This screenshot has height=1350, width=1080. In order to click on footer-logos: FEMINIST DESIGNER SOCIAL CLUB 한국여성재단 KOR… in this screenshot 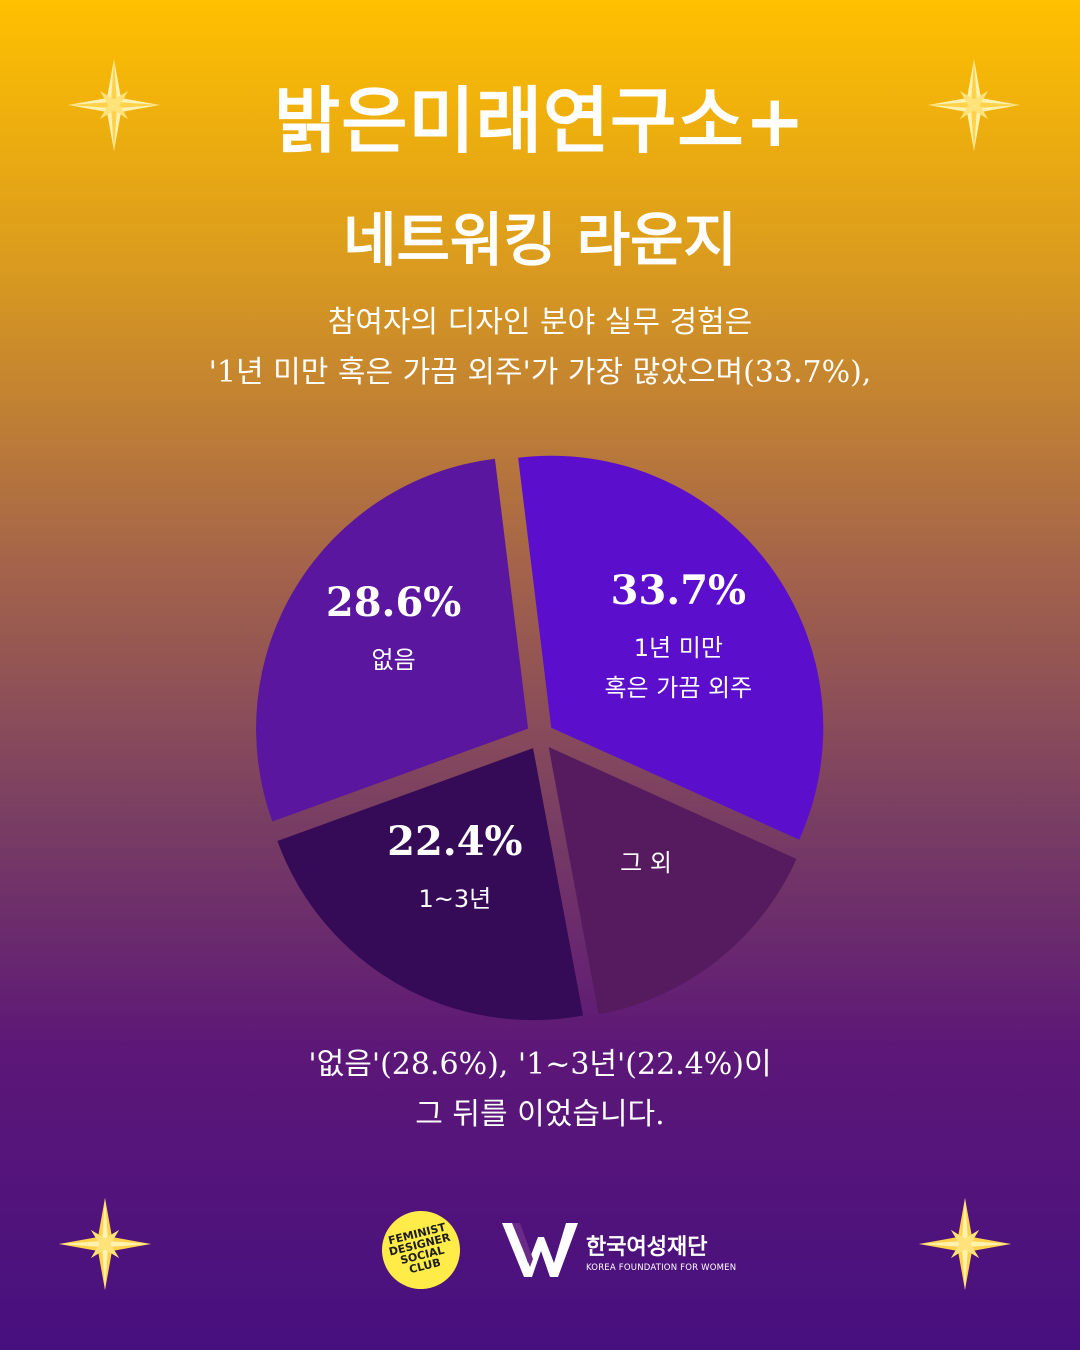, I will do `click(540, 1250)`.